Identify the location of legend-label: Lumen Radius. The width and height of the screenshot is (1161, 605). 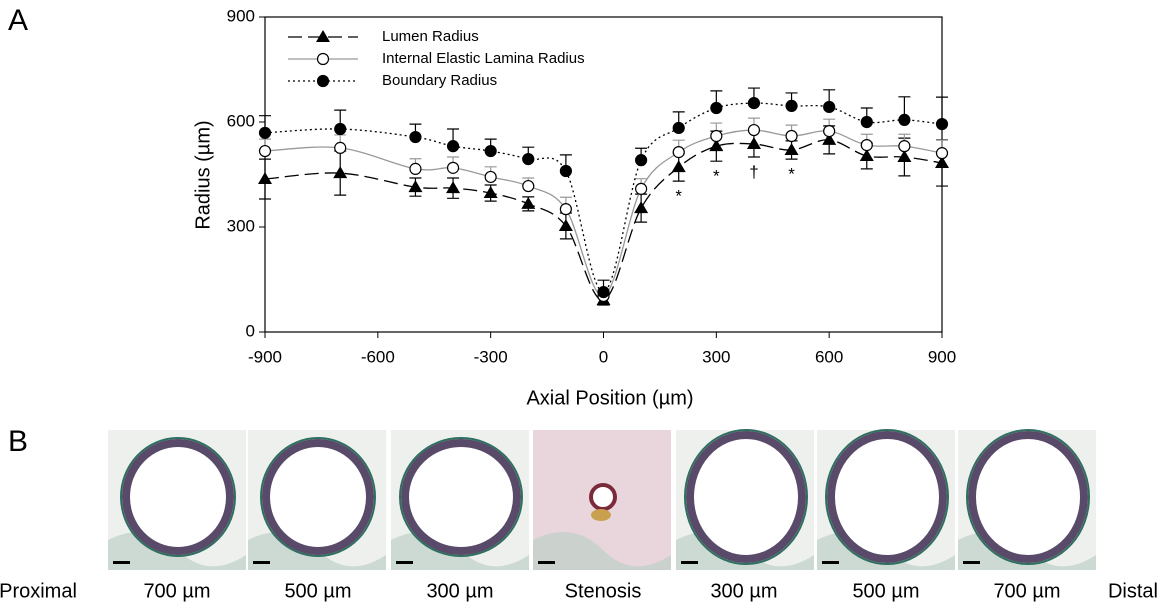
(430, 36).